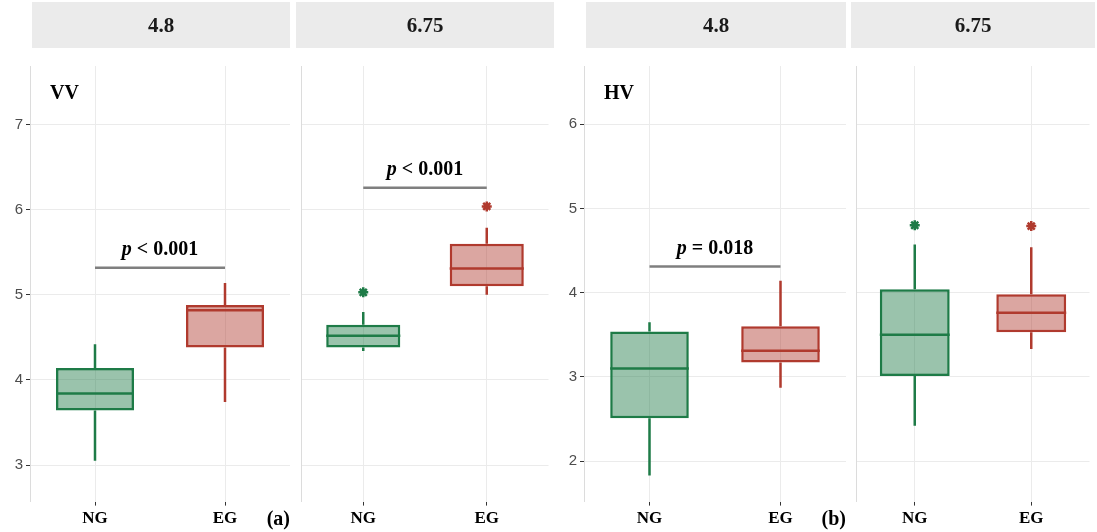 The image size is (1097, 532). I want to click on annotation: p = 0.018, so click(714, 247).